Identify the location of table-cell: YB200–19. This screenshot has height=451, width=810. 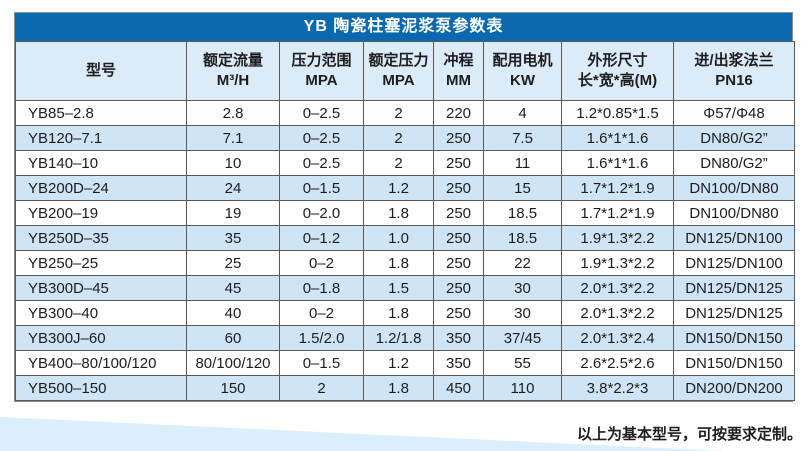
(101, 213).